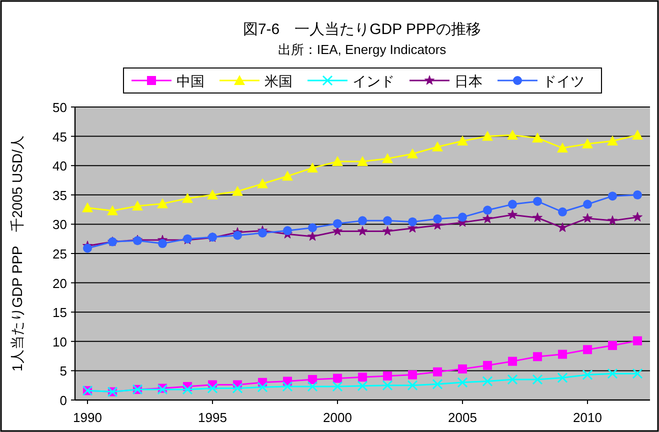  I want to click on legend-label: インド, so click(373, 81).